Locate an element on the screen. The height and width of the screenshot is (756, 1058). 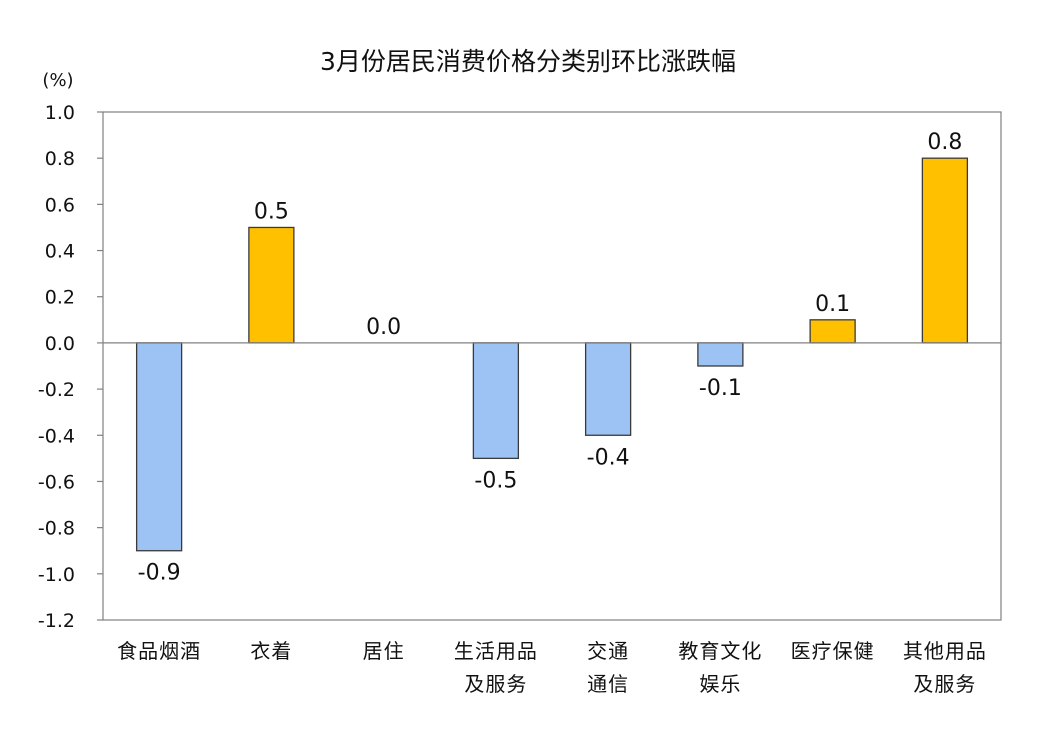
y-axis-unit-label: (%) is located at coordinates (57, 80).